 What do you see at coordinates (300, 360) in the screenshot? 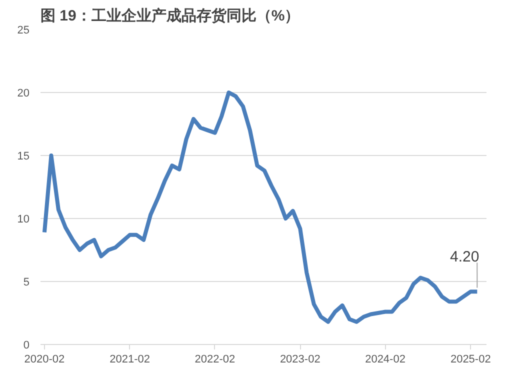
I see `x-tick-label: 2023-02` at bounding box center [300, 360].